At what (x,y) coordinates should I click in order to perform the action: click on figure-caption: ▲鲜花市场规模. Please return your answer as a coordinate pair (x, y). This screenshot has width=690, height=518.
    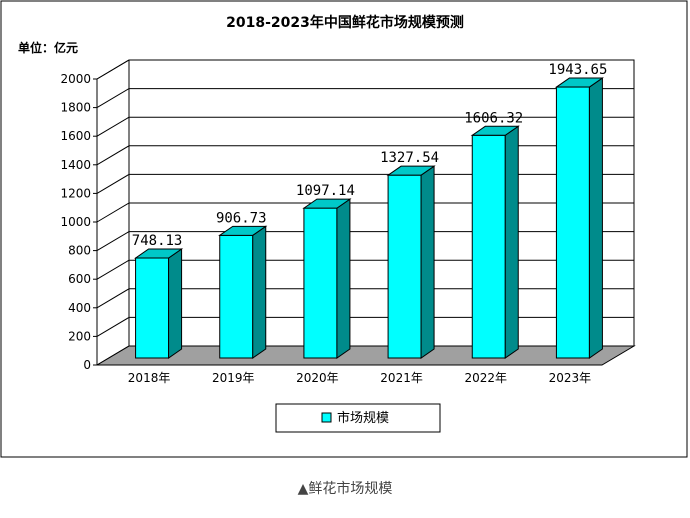
    Looking at the image, I should click on (345, 489).